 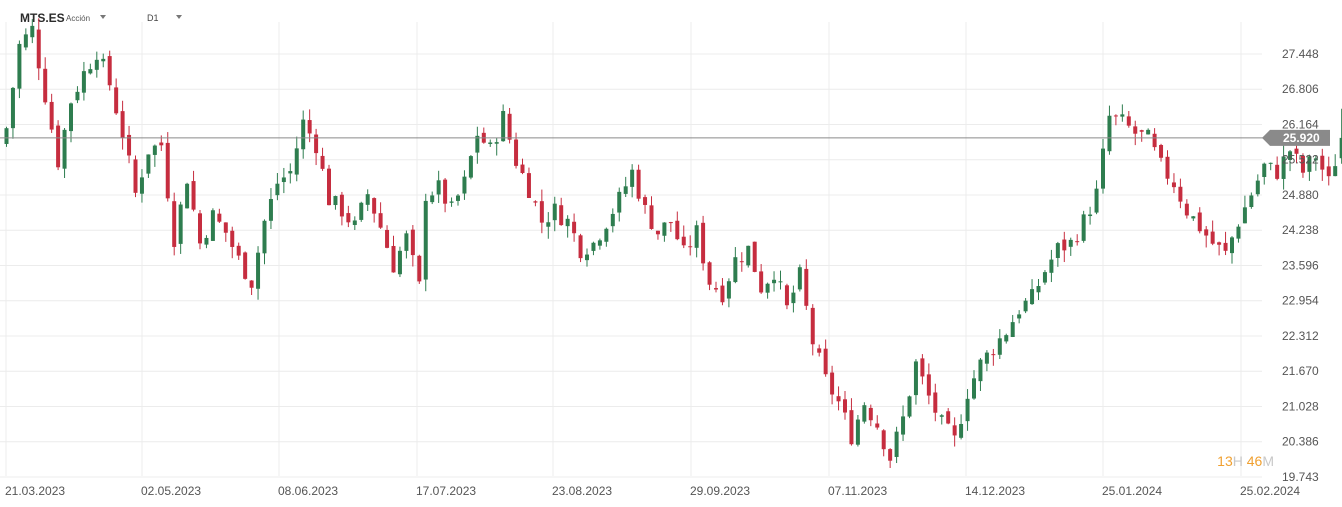 I want to click on current-price-marker: 25.920, so click(x=665, y=137).